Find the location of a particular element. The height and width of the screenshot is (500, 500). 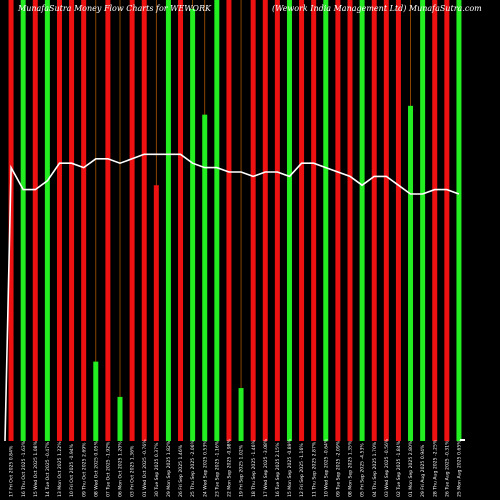

x-tick-label: 16 Tue Sep 2025 2.15% is located at coordinates (278, 469).